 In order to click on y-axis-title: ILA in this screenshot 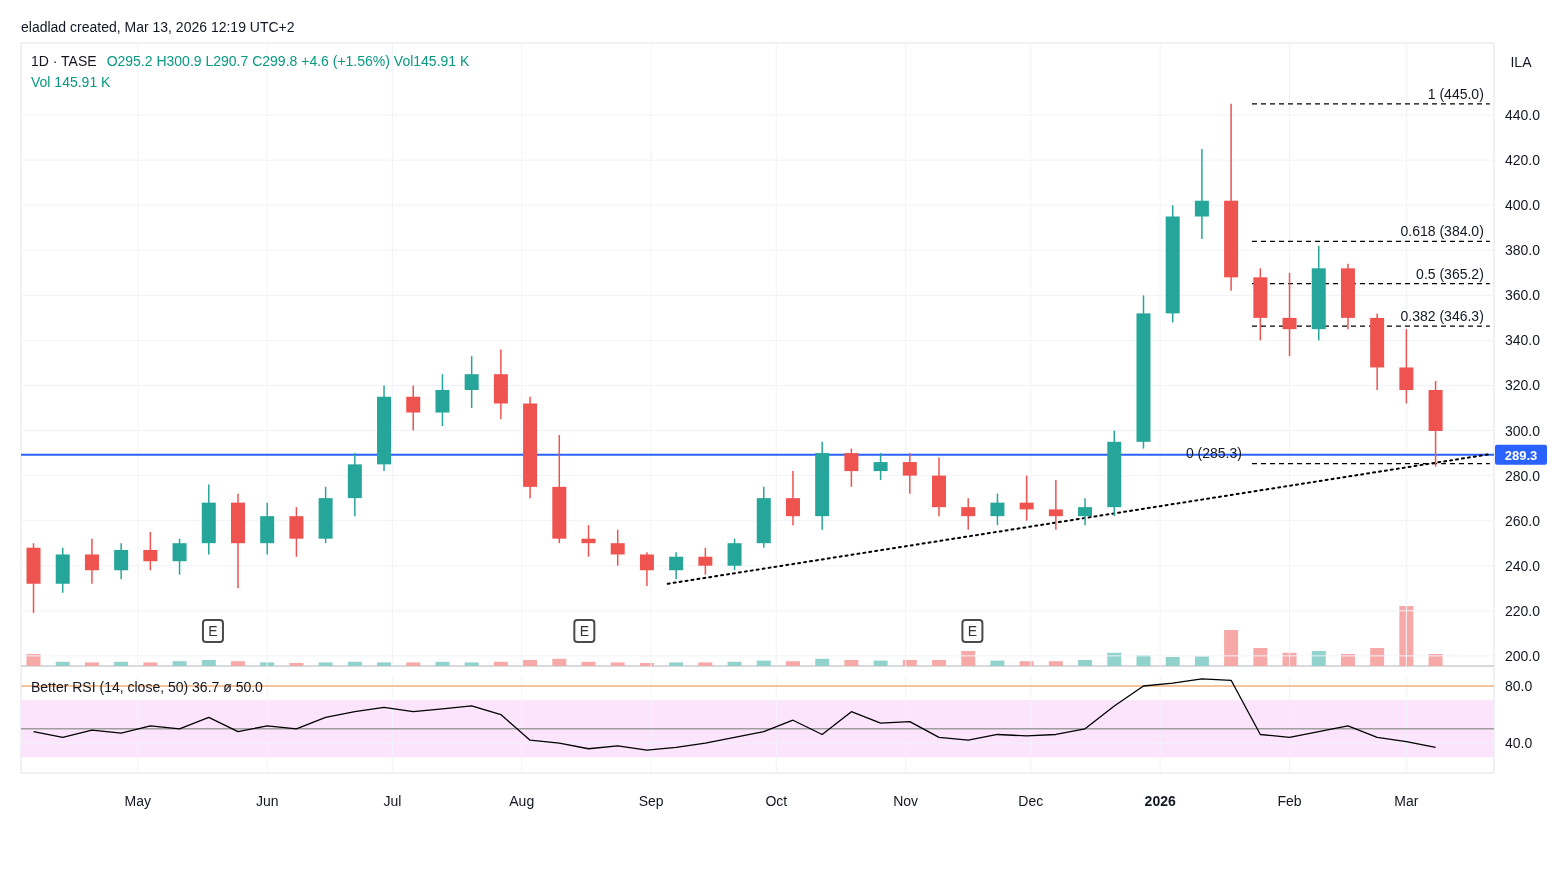, I will do `click(1521, 62)`.